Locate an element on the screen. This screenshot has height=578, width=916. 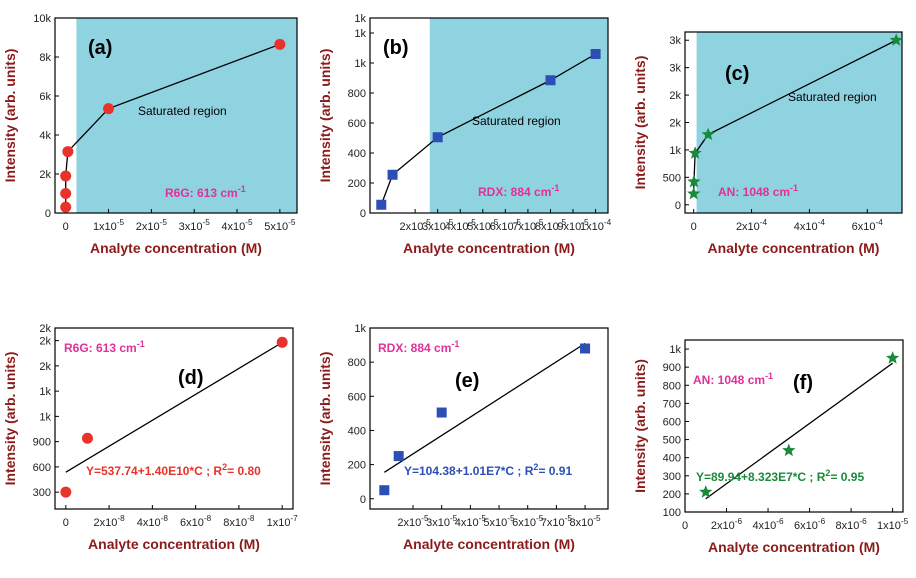
chart-c-xtick-label: 6x10⁻⁴ is located at coordinates (868, 225).